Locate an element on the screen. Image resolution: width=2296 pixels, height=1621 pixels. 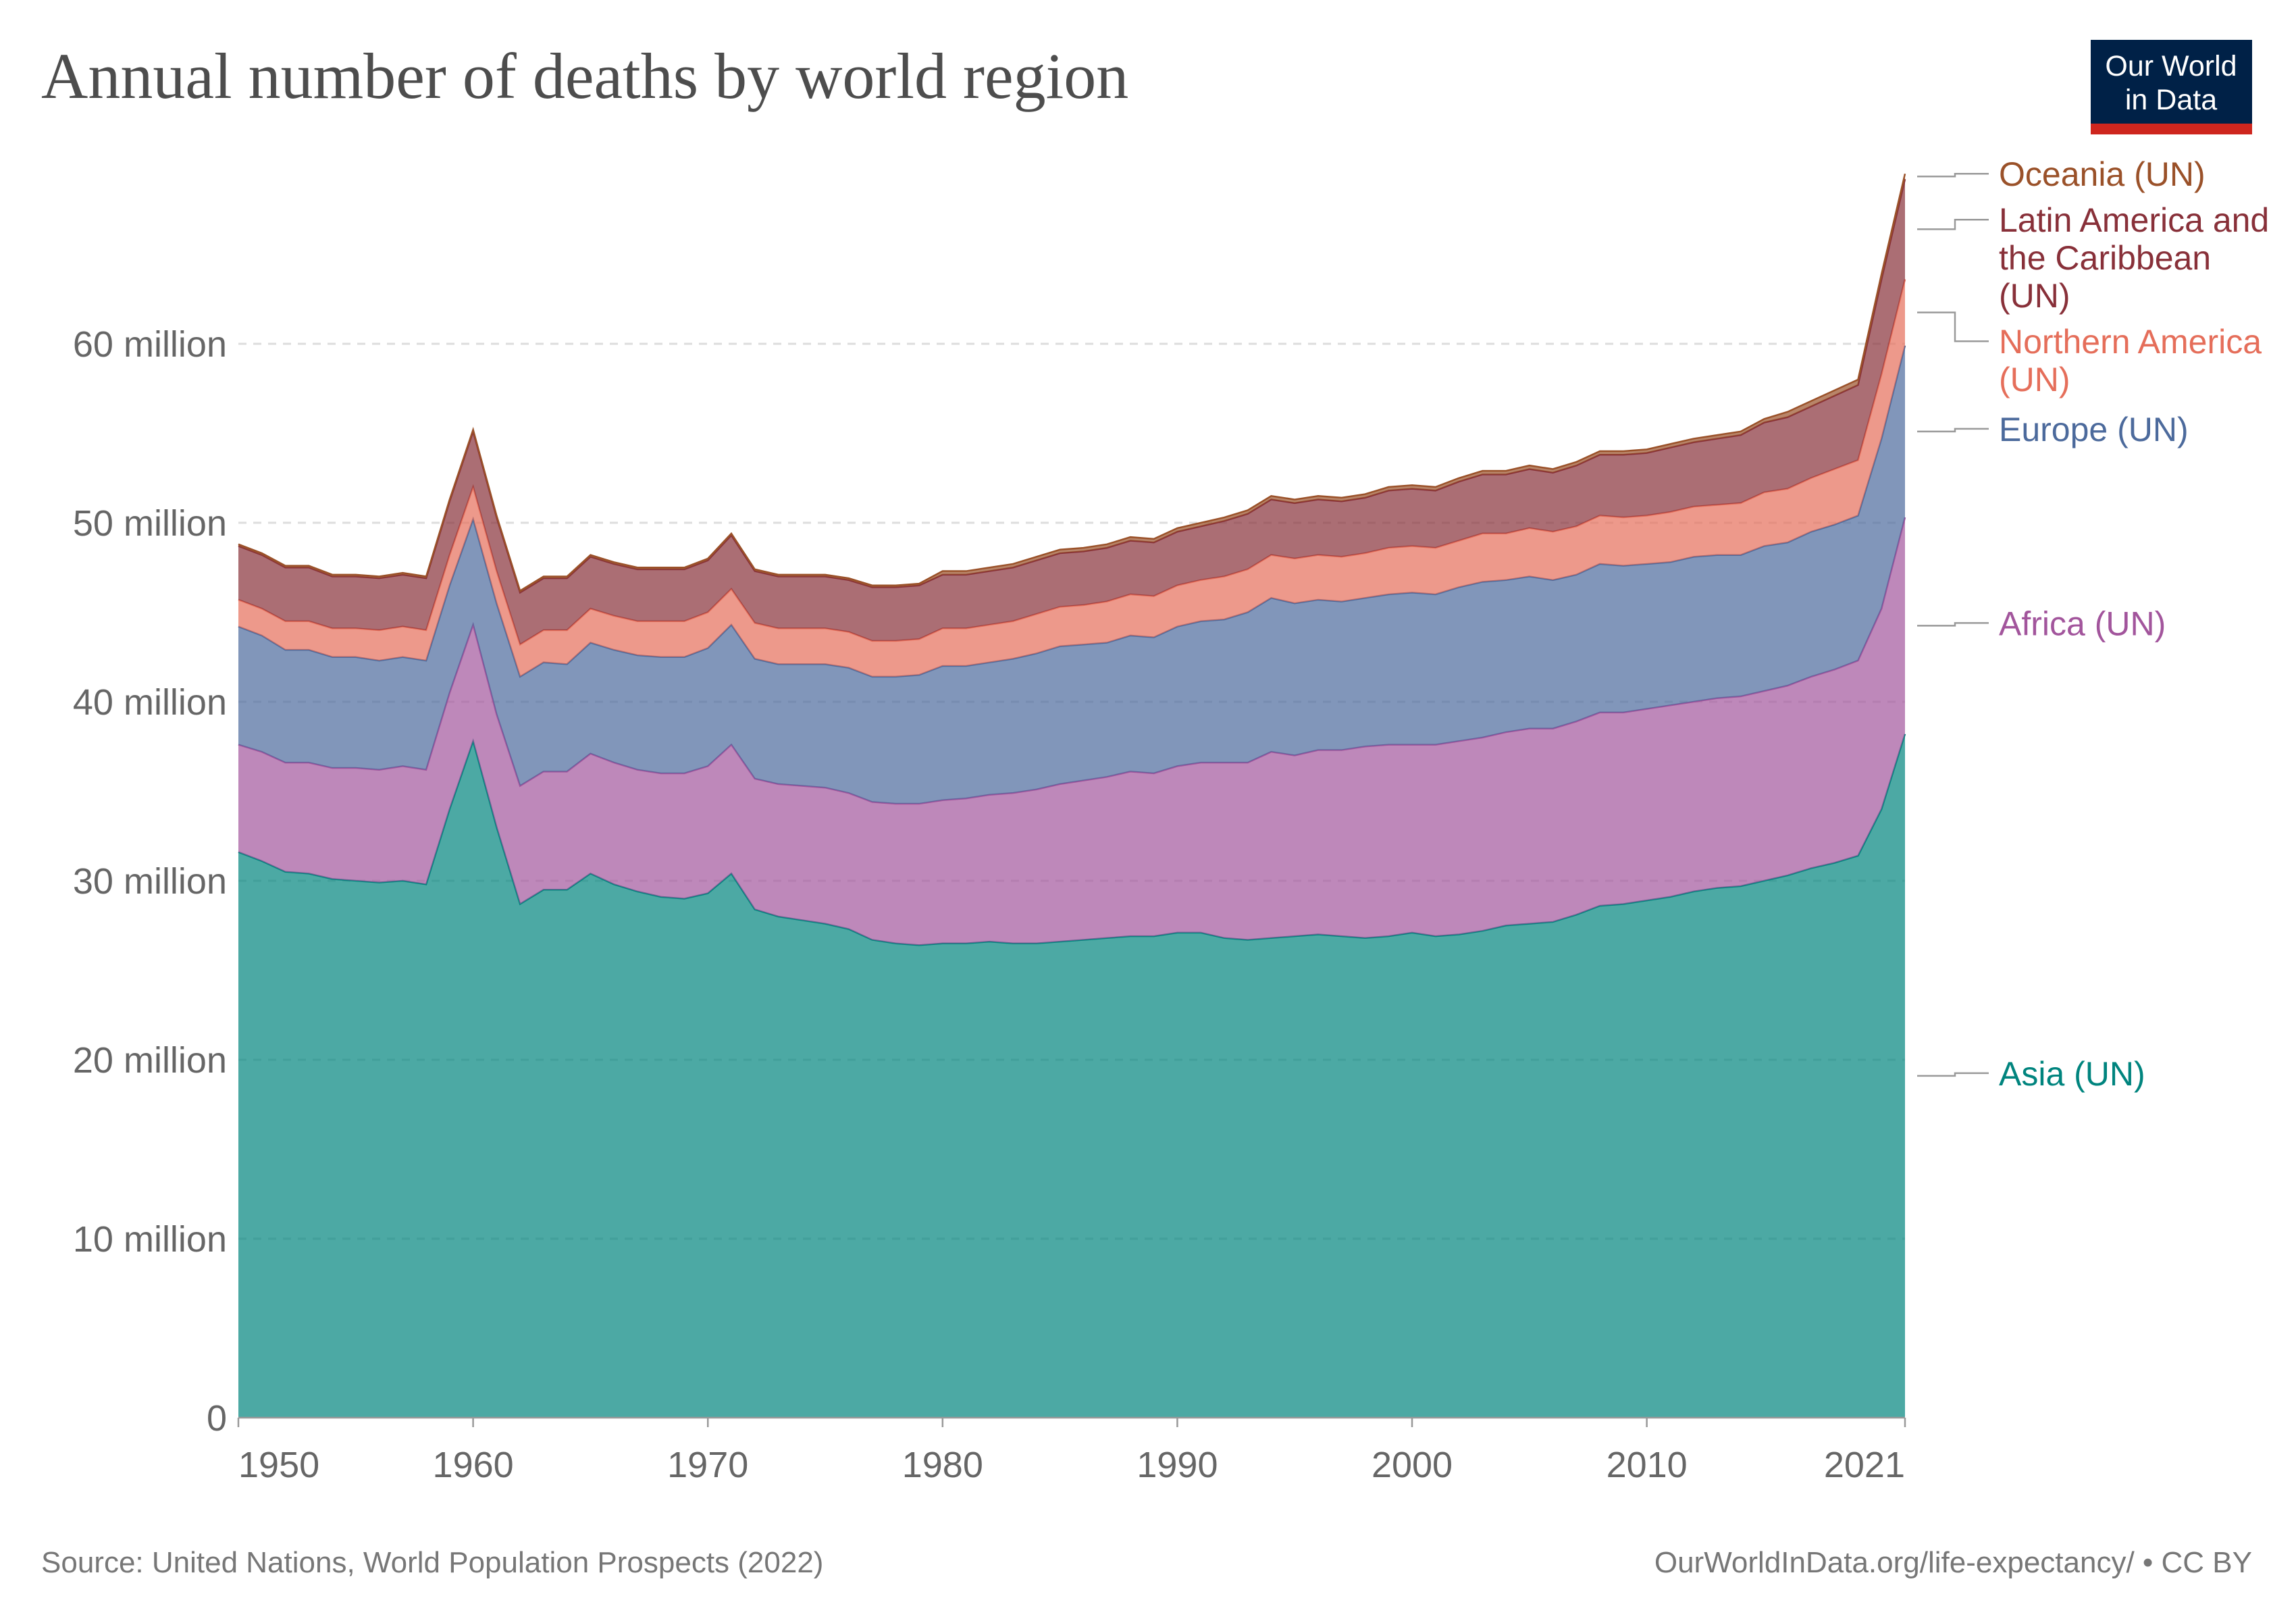
logo-text: Our World is located at coordinates (2171, 66).